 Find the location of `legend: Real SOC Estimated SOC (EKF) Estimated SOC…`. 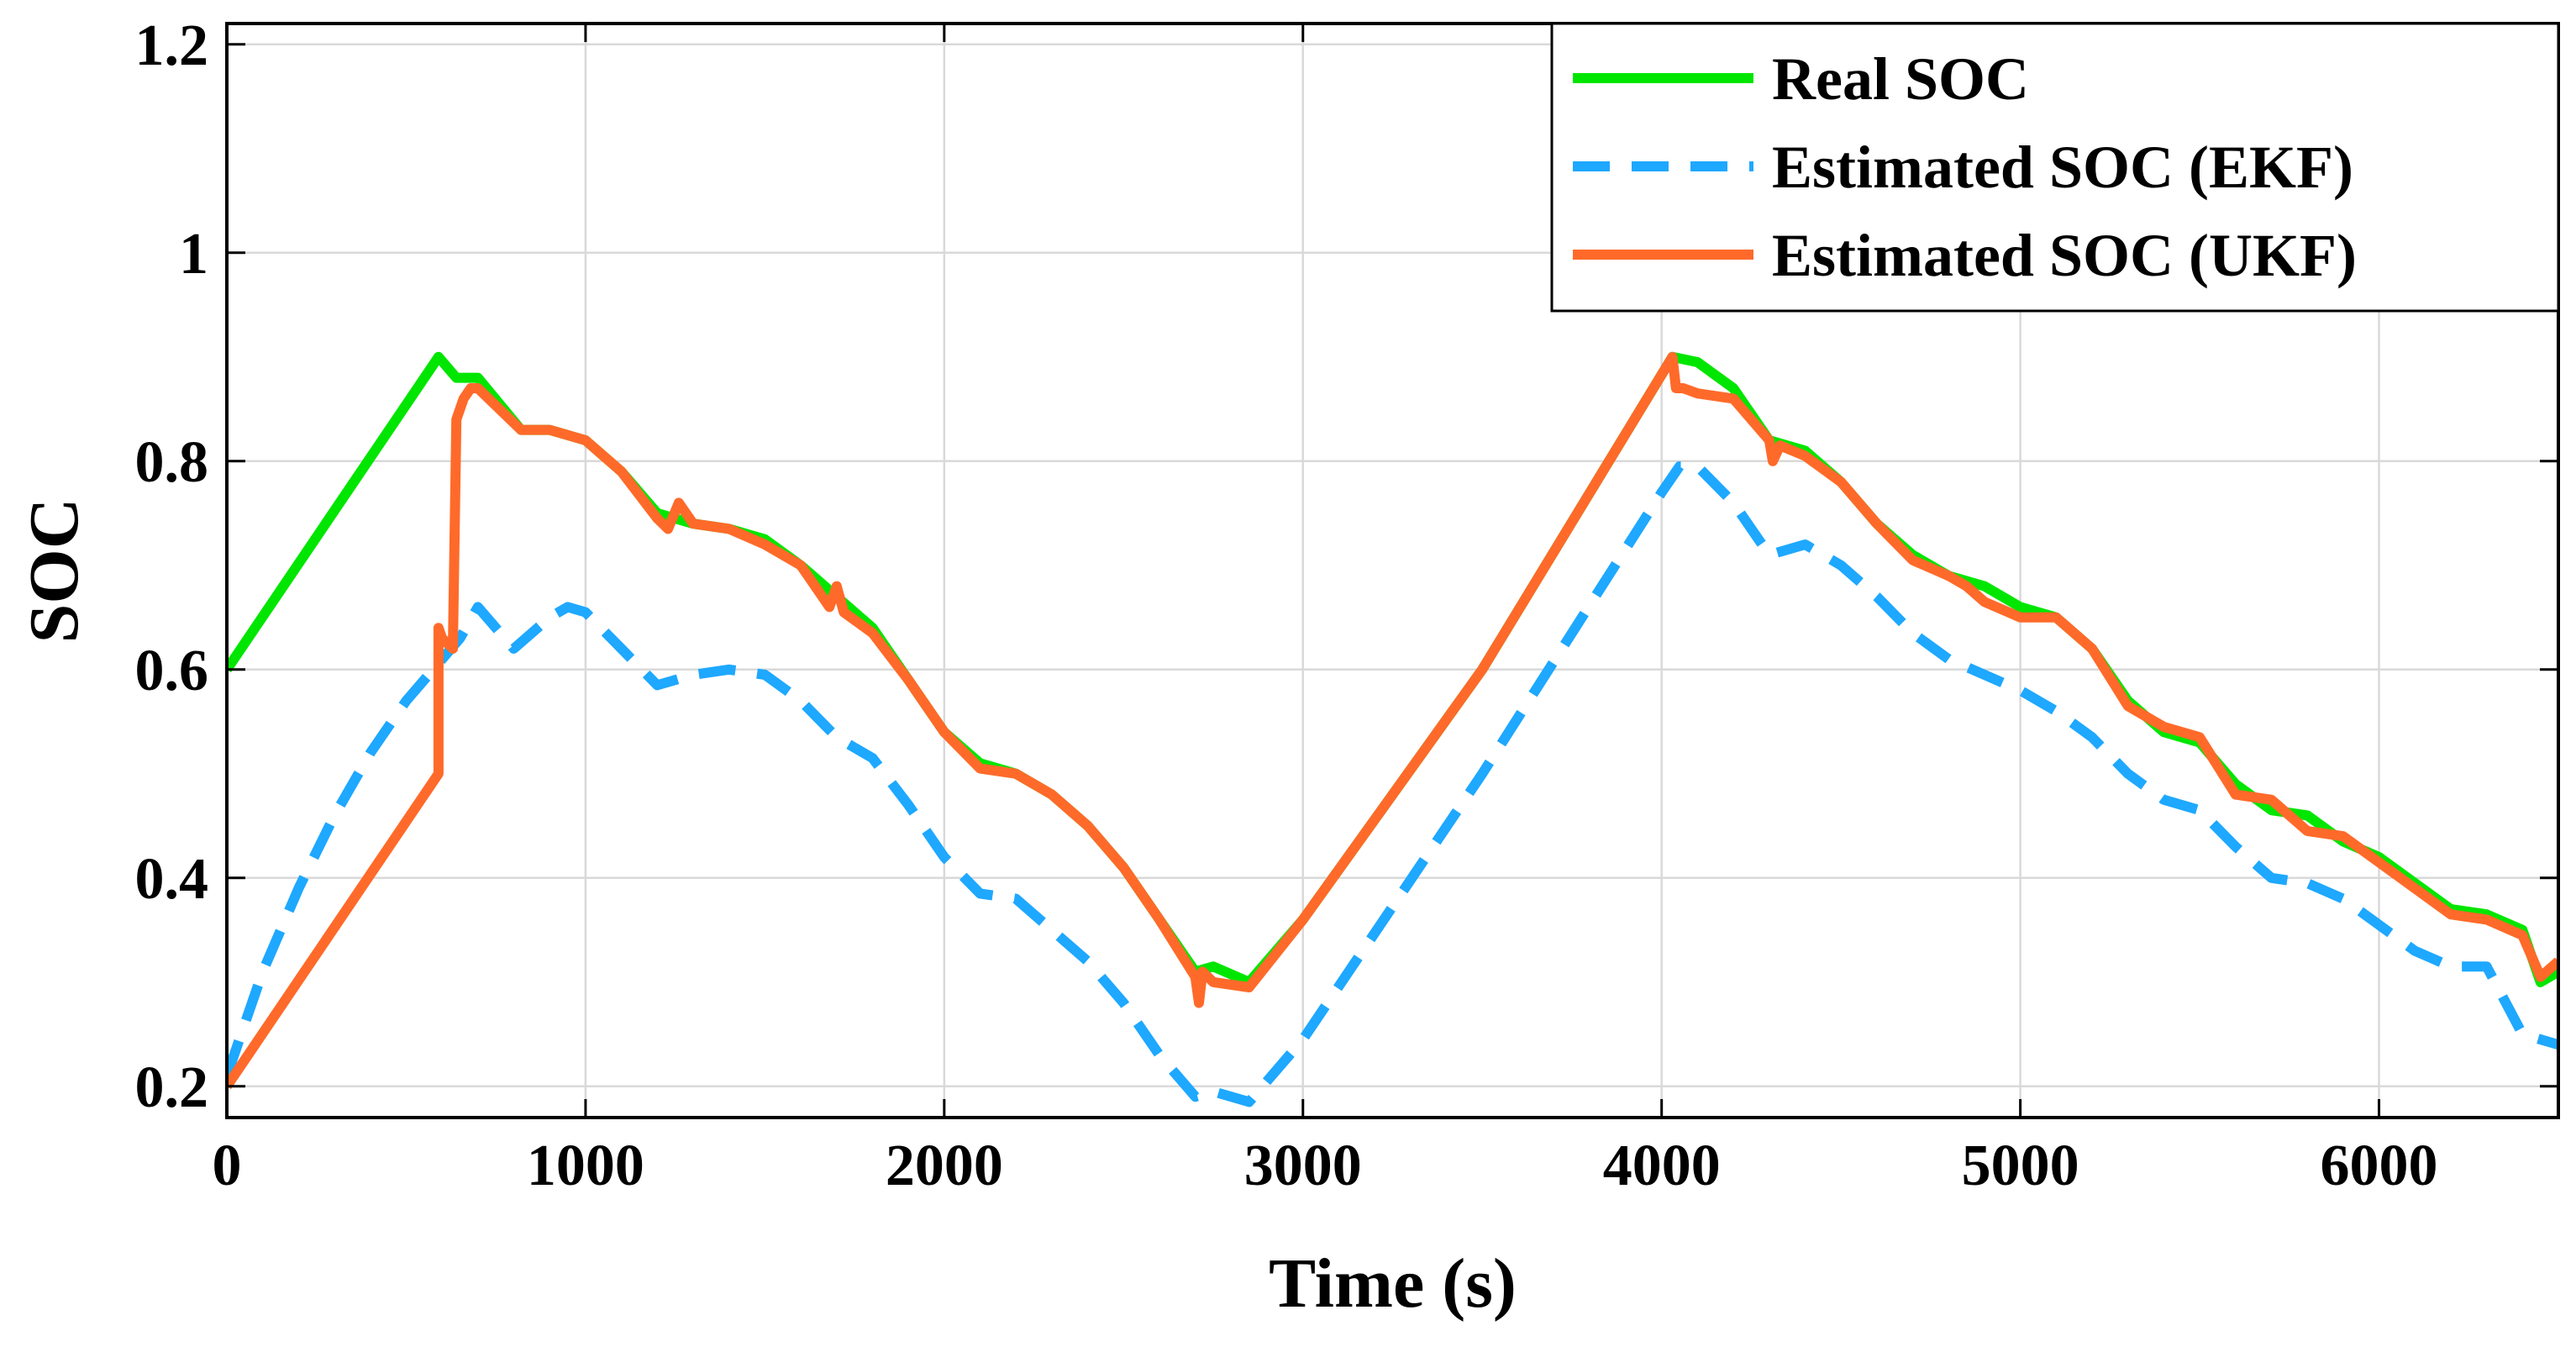

legend: Real SOC Estimated SOC (EKF) Estimated SOC… is located at coordinates (2055, 167).